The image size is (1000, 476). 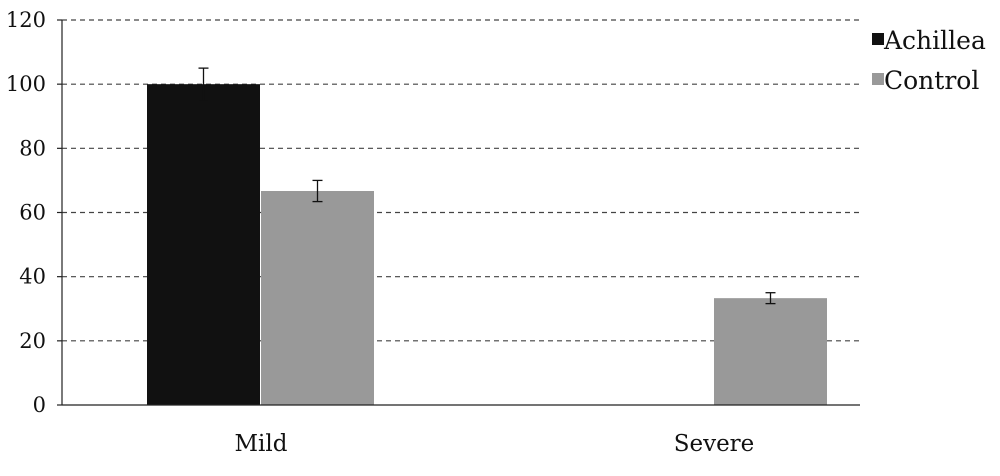 What do you see at coordinates (495, 444) in the screenshot?
I see `x-axis-labels: Mild Severe` at bounding box center [495, 444].